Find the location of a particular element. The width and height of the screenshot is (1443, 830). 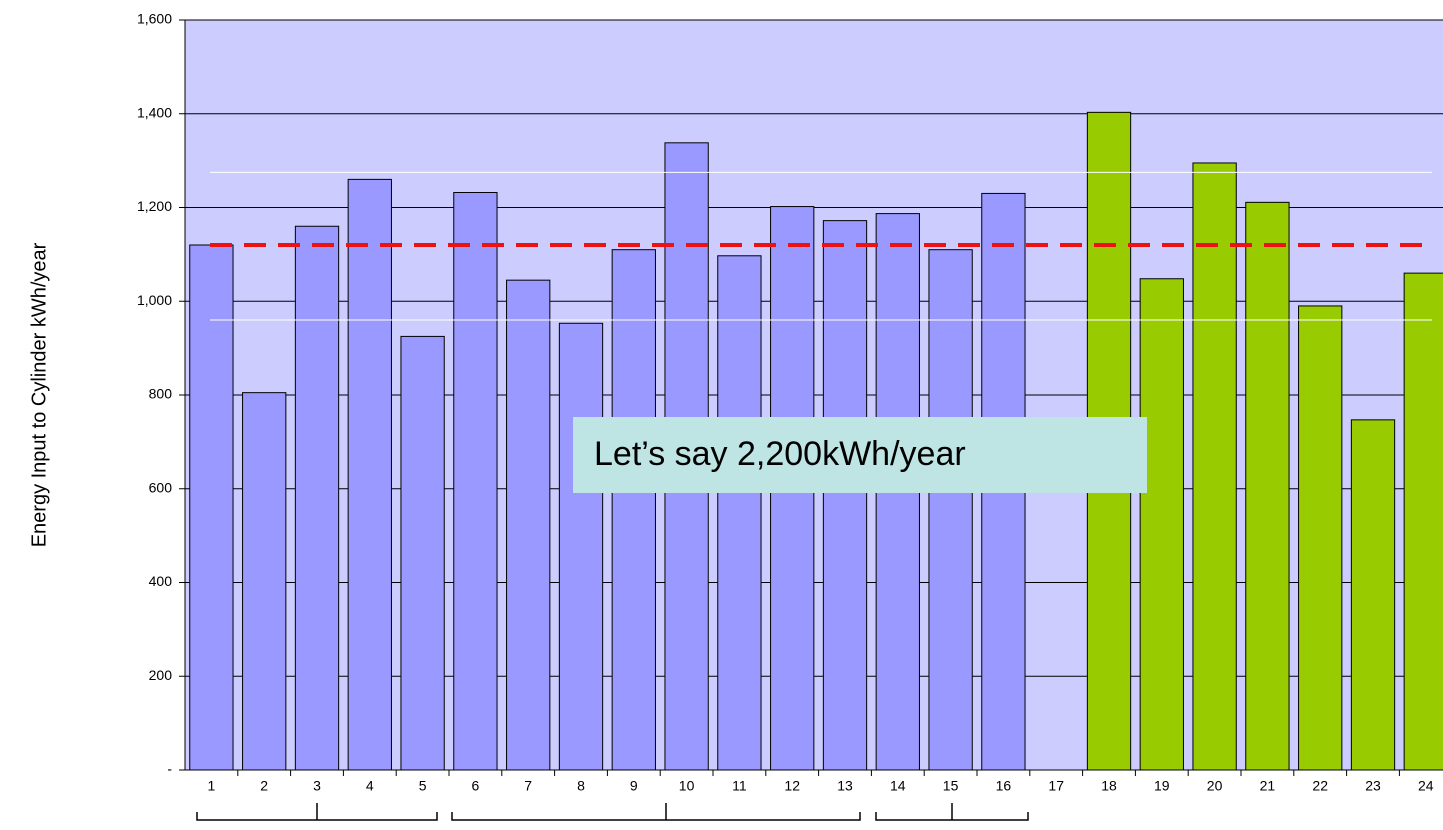

y-tick-label: 400 is located at coordinates (161, 581).